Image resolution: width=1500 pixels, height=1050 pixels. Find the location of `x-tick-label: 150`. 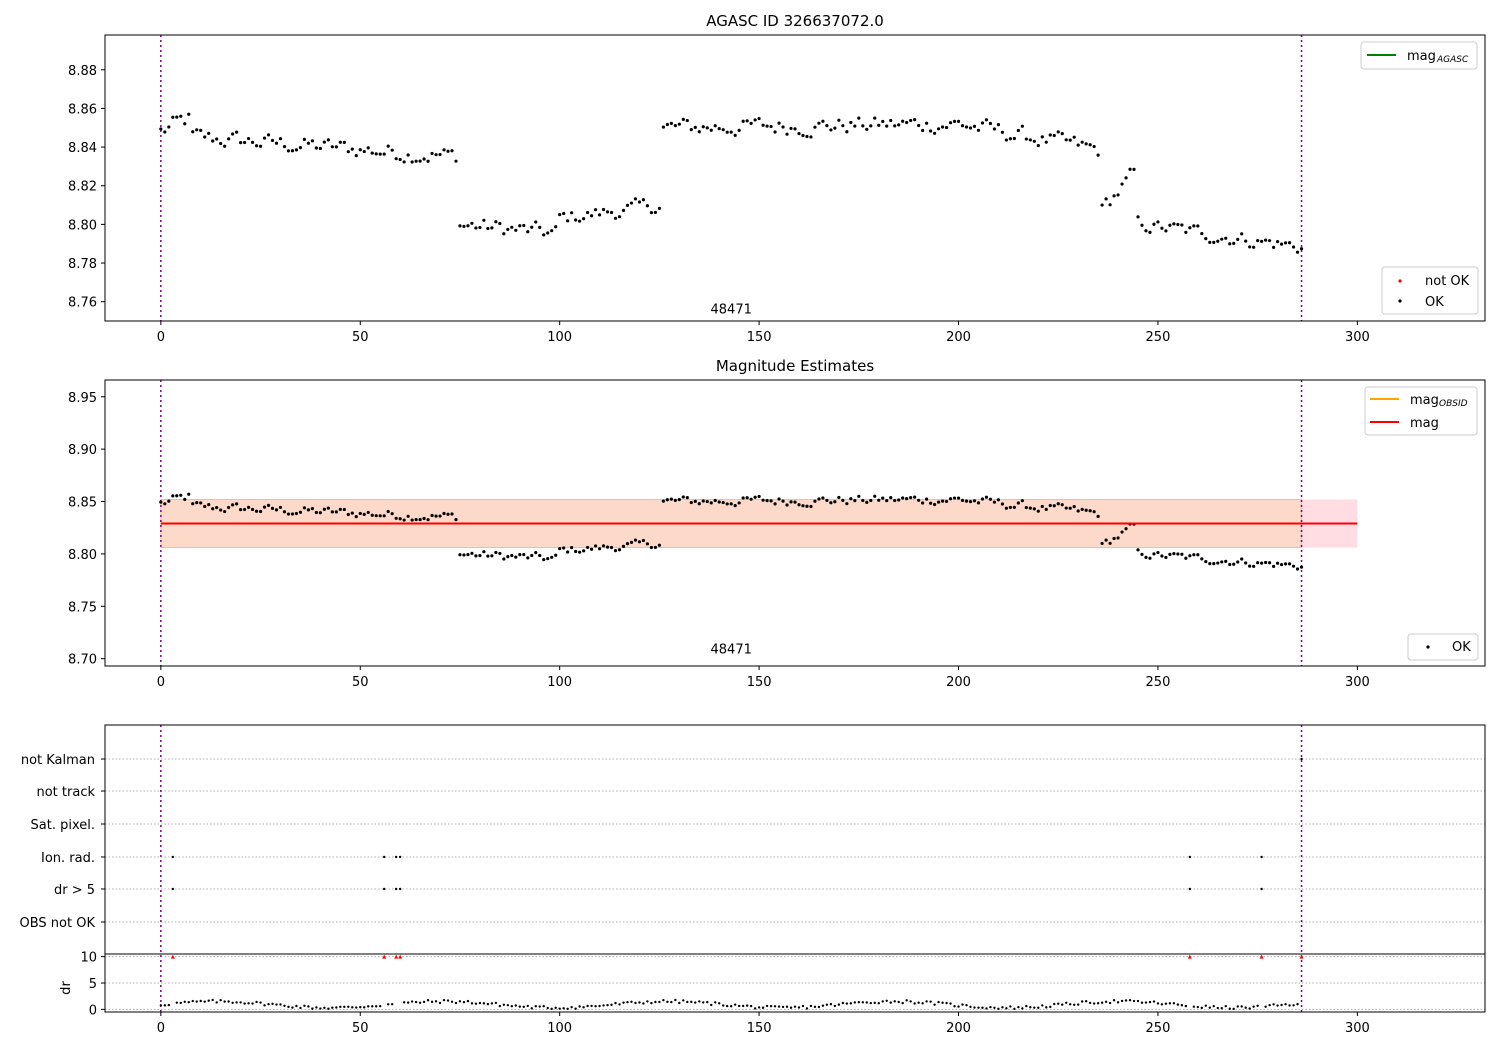

x-tick-label: 150 is located at coordinates (759, 337).